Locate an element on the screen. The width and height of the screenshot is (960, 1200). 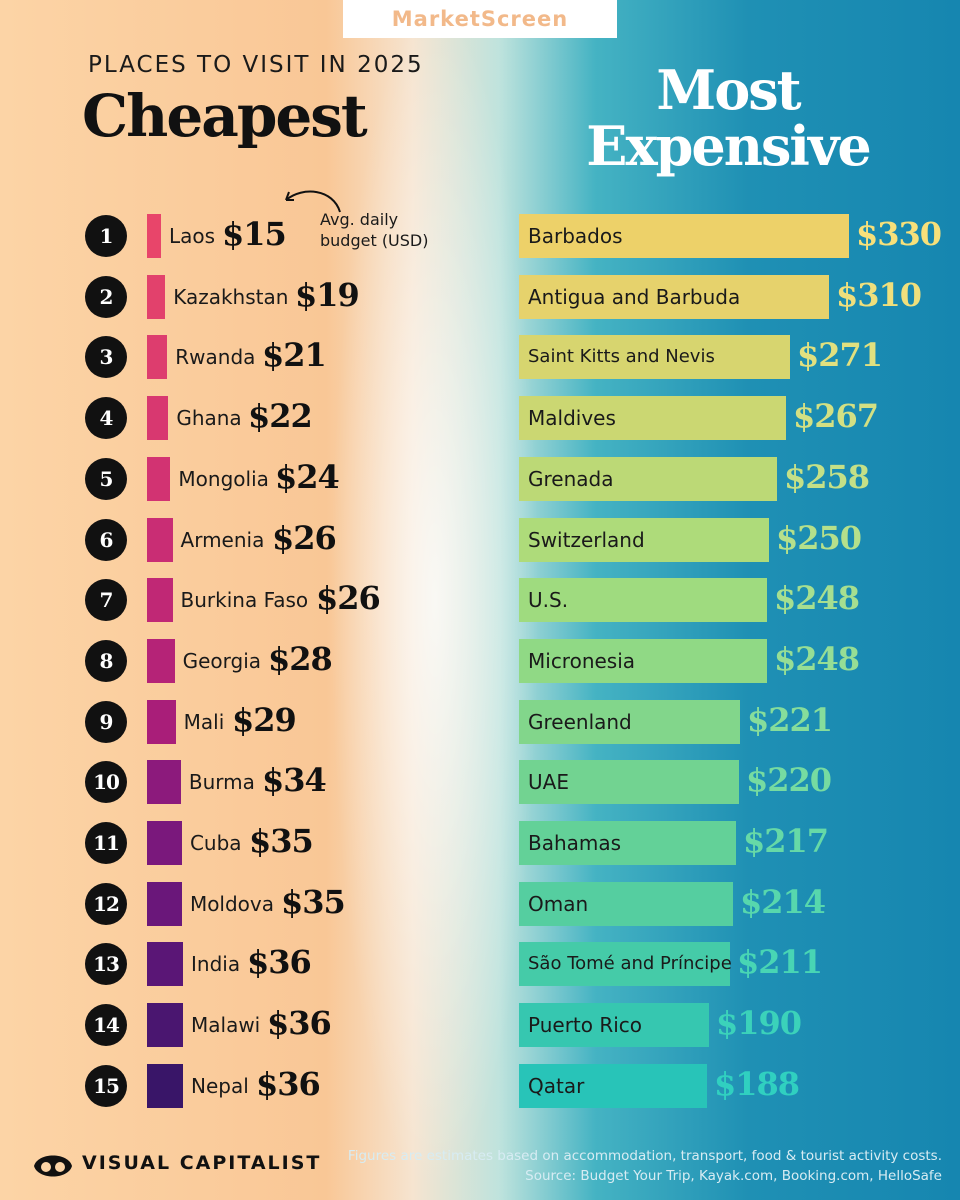
most-expensive-country-label: Antigua and Barbuda is located at coordinates (634, 296).